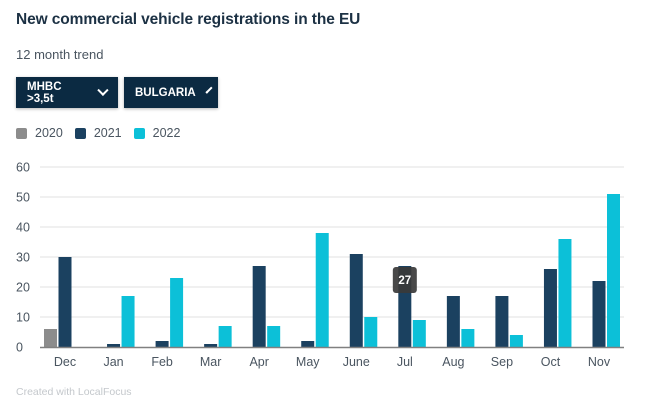  I want to click on bar-2021-Sep, so click(502, 321).